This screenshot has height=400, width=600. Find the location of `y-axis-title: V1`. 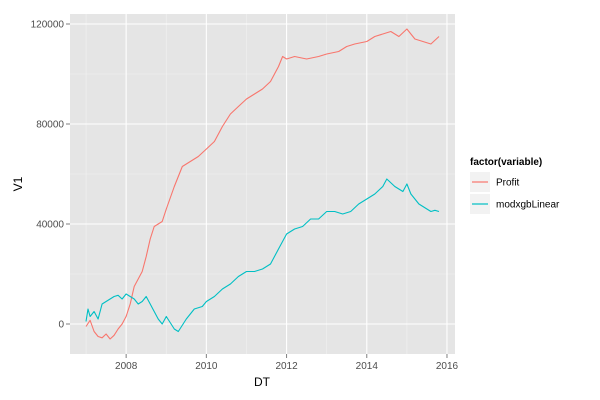

y-axis-title: V1 is located at coordinates (18, 183).